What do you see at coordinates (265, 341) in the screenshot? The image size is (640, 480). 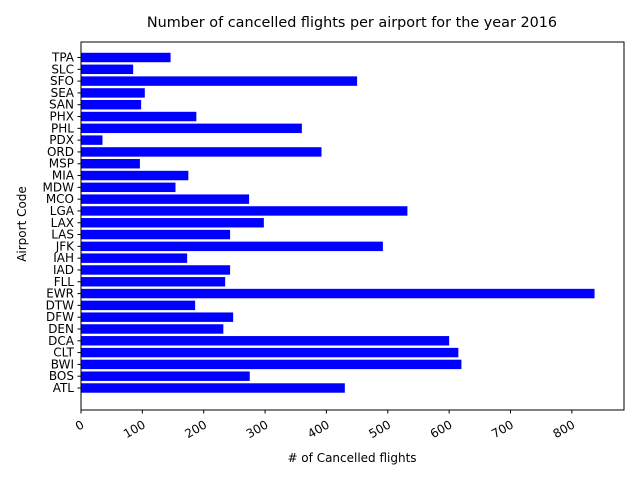 I see `bar-dca` at bounding box center [265, 341].